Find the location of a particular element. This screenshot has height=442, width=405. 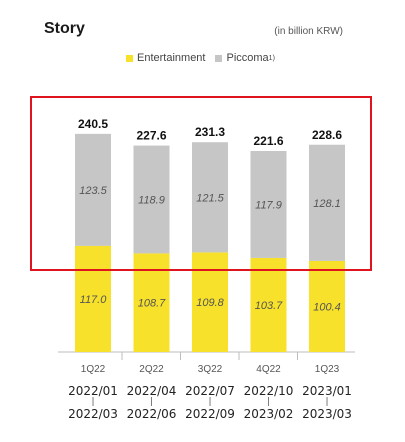

date-end: 2022/09 is located at coordinates (210, 414).